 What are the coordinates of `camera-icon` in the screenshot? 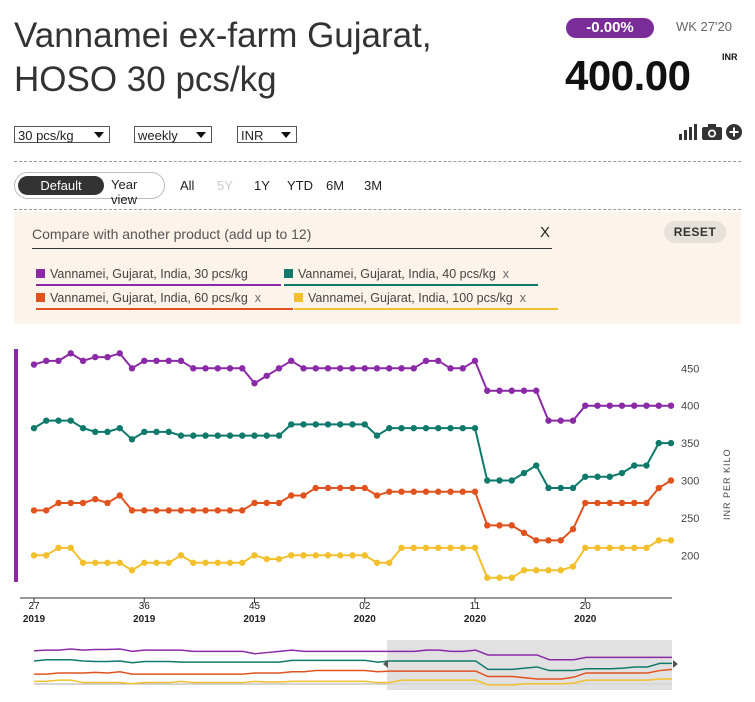 It's located at (712, 132).